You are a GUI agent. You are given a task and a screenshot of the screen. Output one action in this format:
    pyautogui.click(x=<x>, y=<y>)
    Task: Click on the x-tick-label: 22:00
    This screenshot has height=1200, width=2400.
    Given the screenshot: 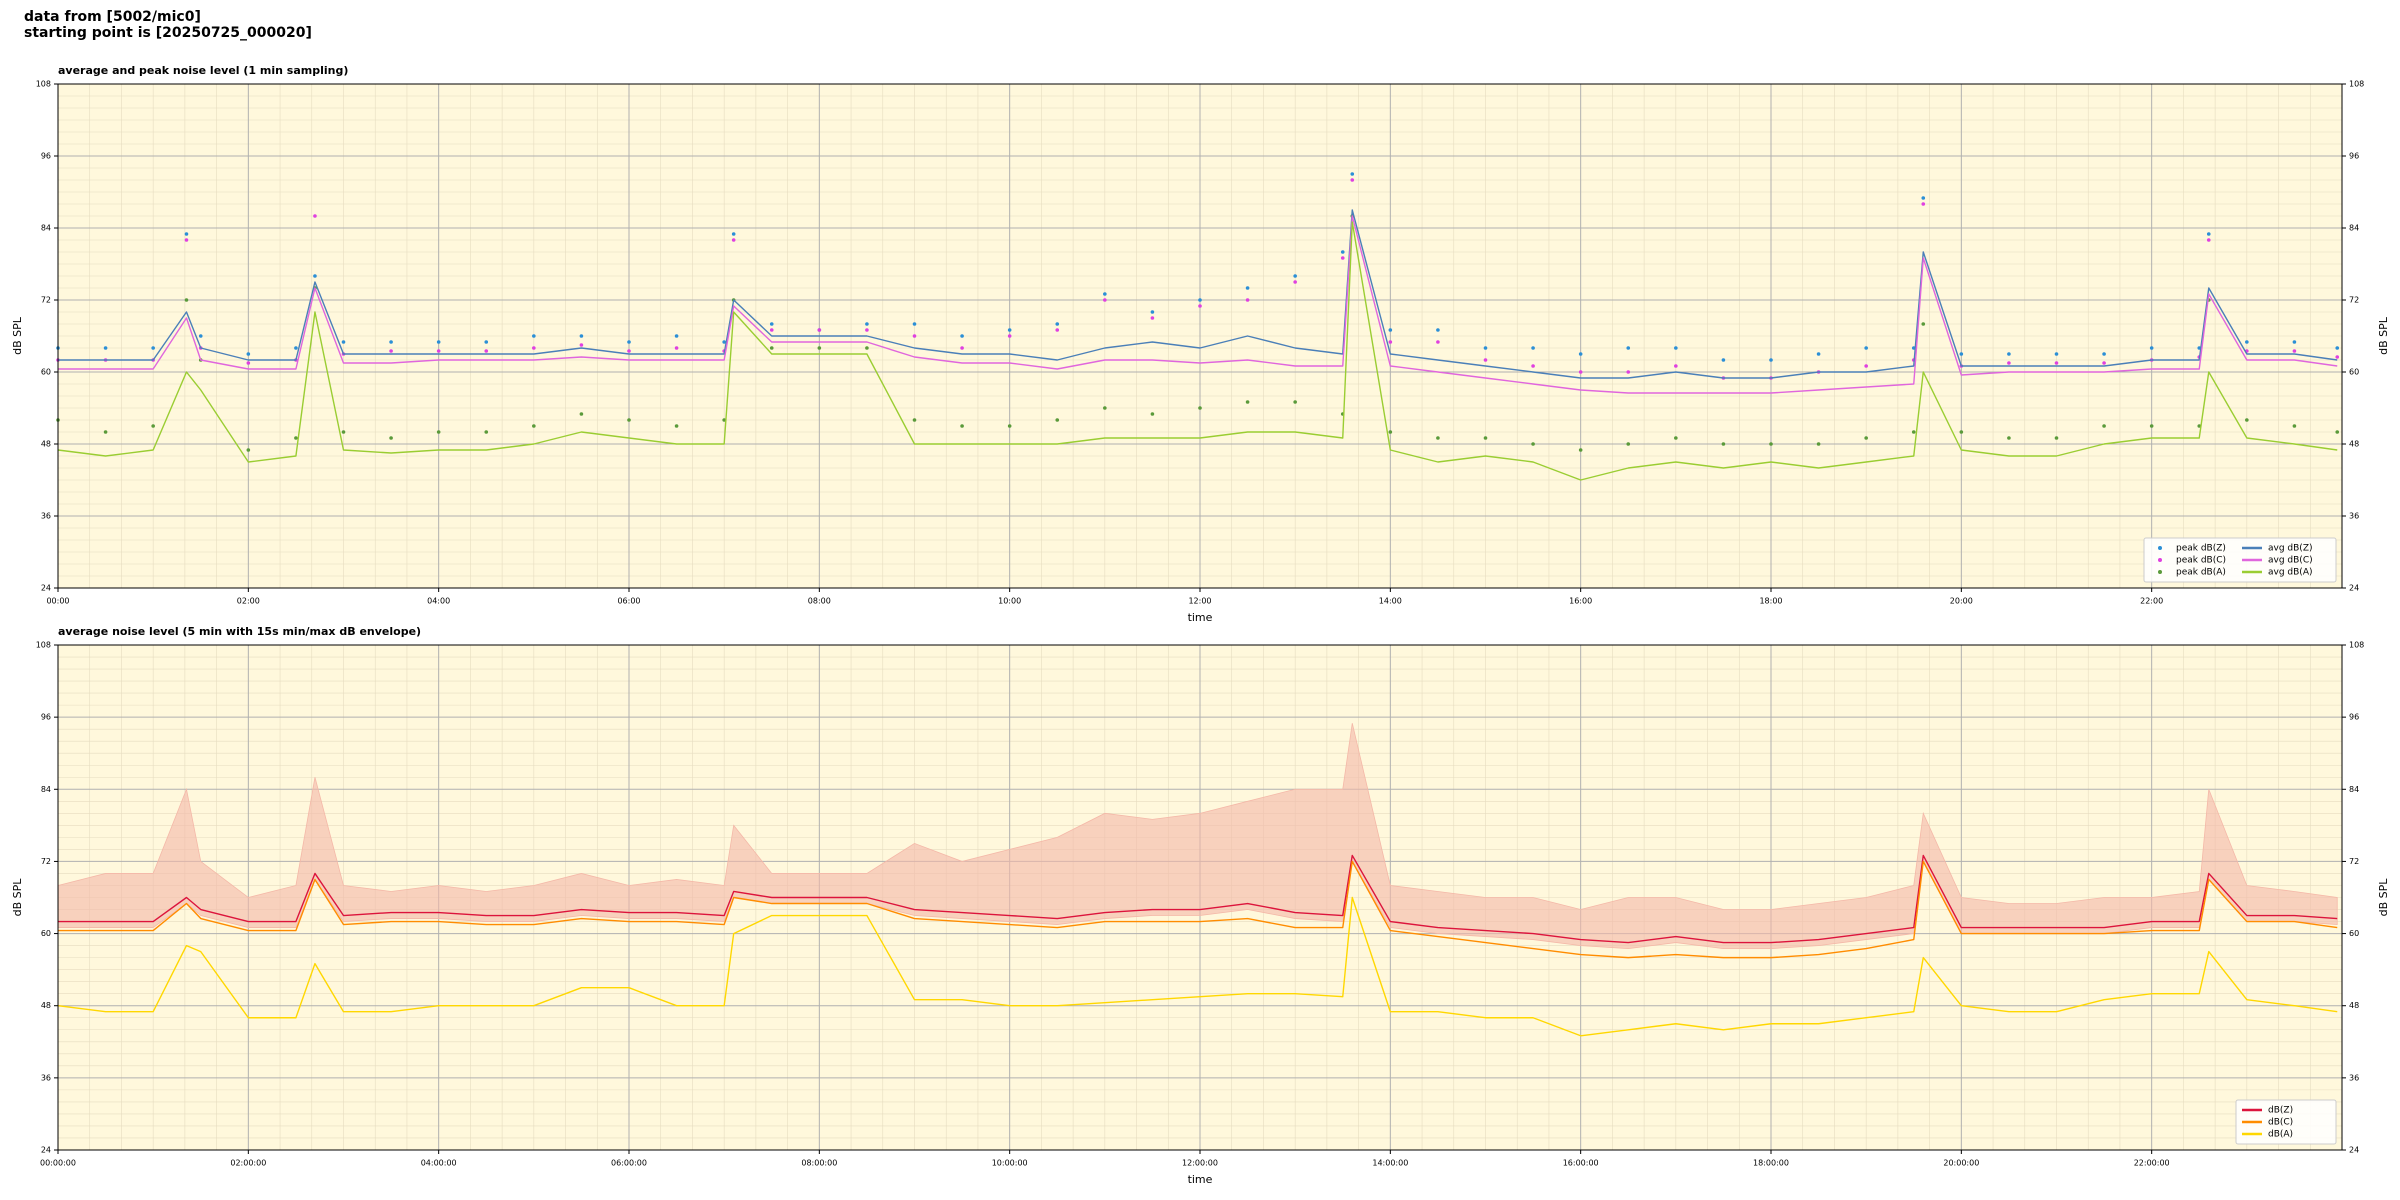 What is the action you would take?
    pyautogui.click(x=2151, y=601)
    